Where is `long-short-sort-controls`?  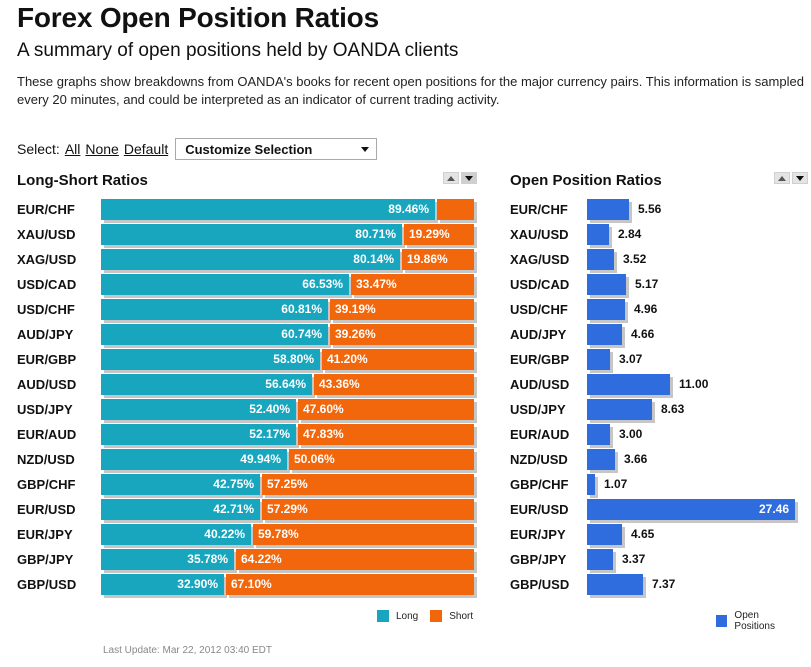
long-short-sort-controls is located at coordinates (460, 178).